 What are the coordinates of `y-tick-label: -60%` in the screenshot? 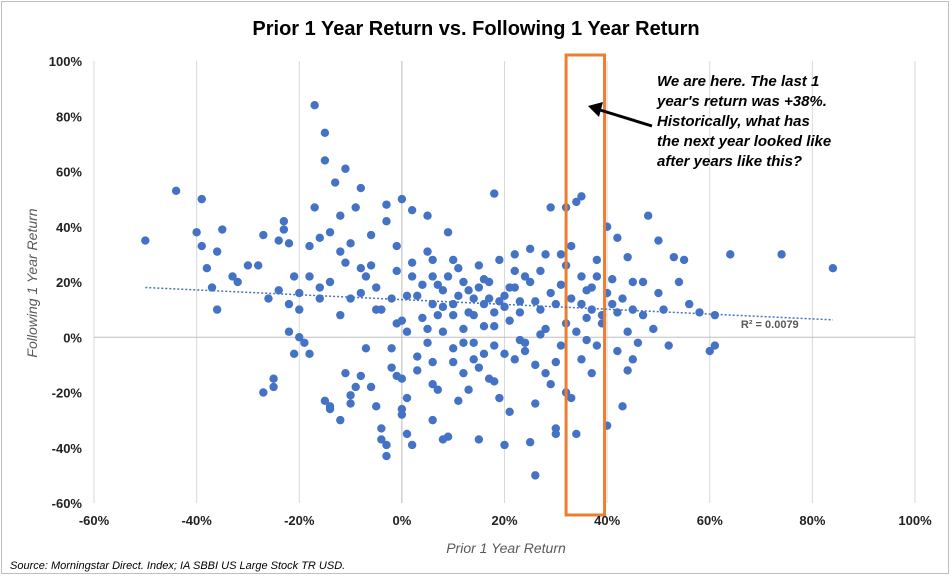 It's located at (67, 503).